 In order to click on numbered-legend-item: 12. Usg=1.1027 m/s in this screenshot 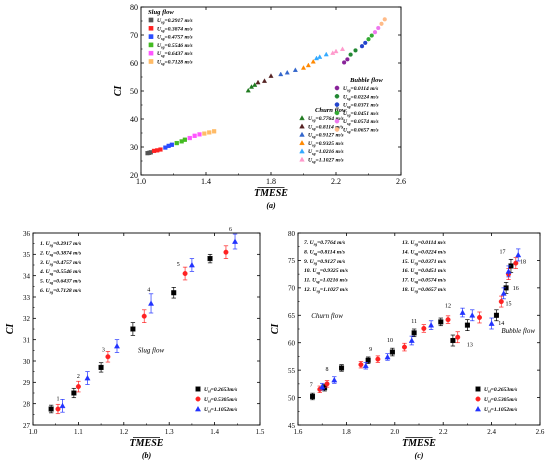, I will do `click(326, 290)`.